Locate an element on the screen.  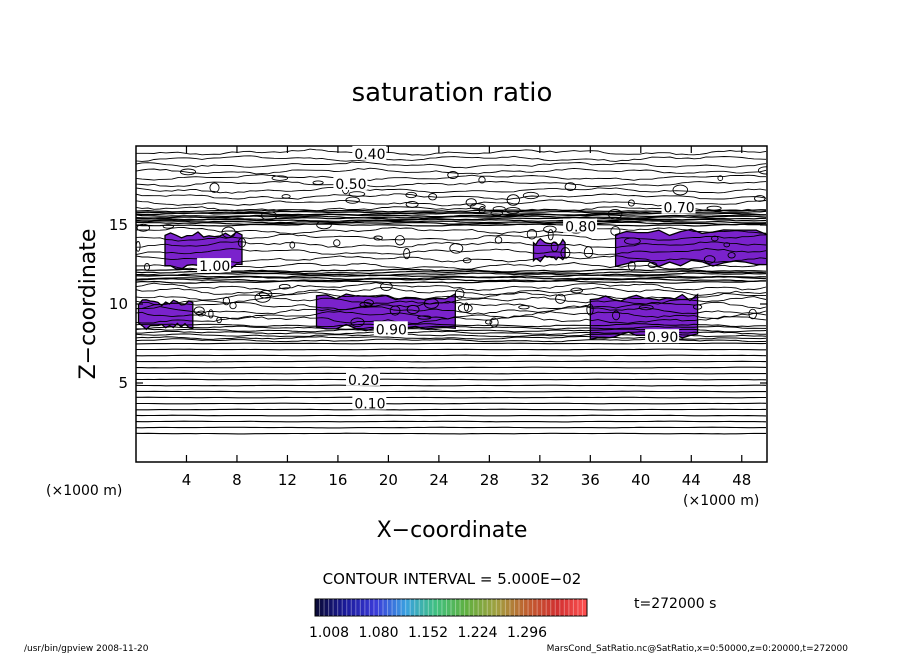
contour-interval: CONTOUR INTERVAL = 5.000E−02 is located at coordinates (452, 579).